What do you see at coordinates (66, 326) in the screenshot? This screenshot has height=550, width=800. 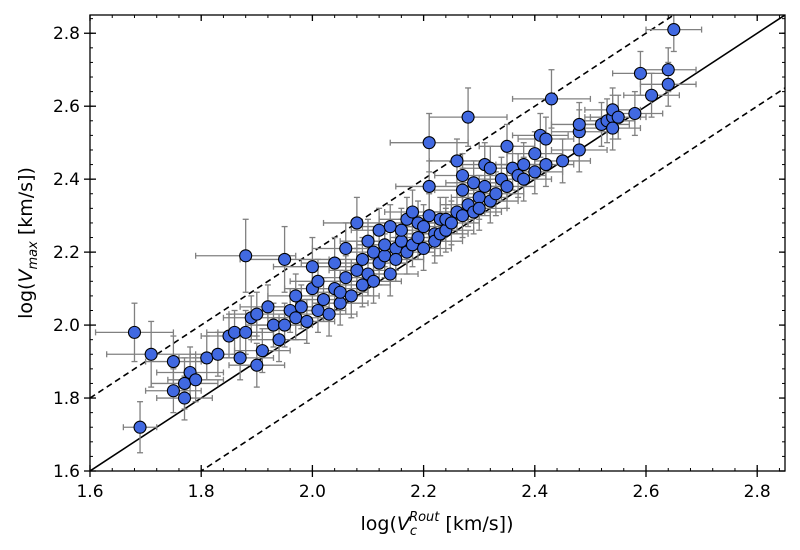 I see `y-tick-label: 2.0` at bounding box center [66, 326].